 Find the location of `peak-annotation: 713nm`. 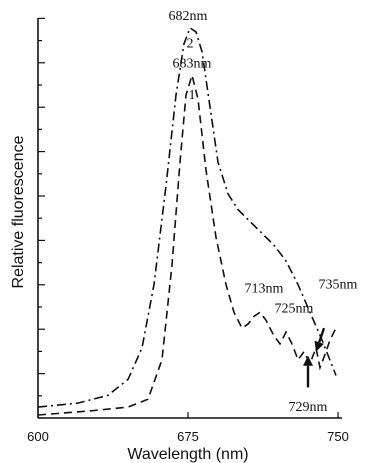

peak-annotation: 713nm is located at coordinates (264, 289).